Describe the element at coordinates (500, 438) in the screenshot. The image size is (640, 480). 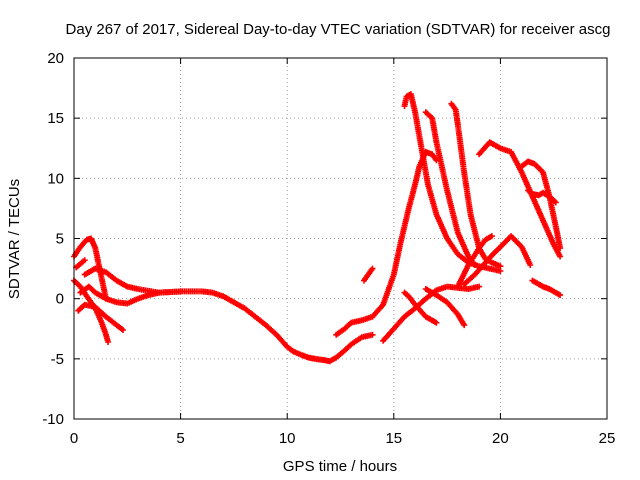
I see `x-tick-label: 20` at that location.